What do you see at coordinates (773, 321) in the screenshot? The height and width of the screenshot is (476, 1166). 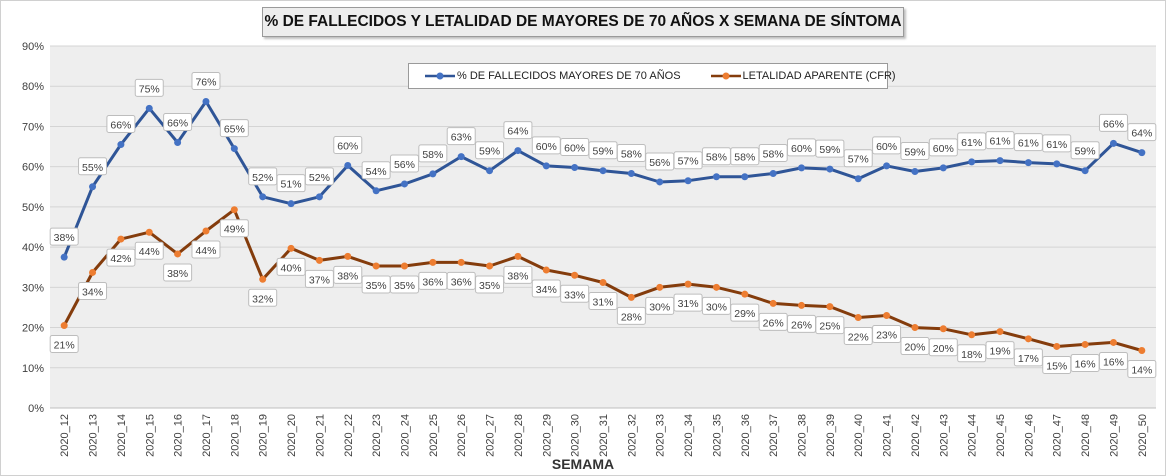 I see `data-label: 26%` at bounding box center [773, 321].